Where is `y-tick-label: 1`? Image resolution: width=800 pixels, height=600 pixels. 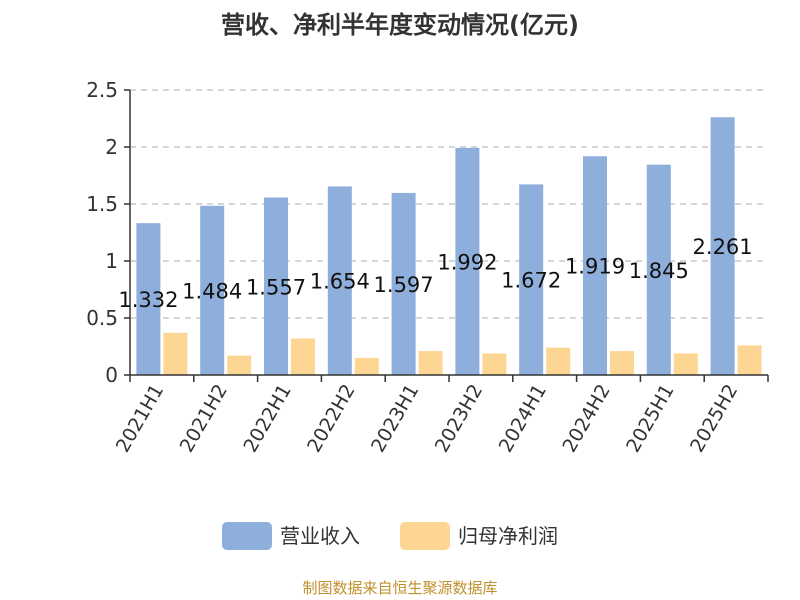 y-tick-label: 1 is located at coordinates (111, 261).